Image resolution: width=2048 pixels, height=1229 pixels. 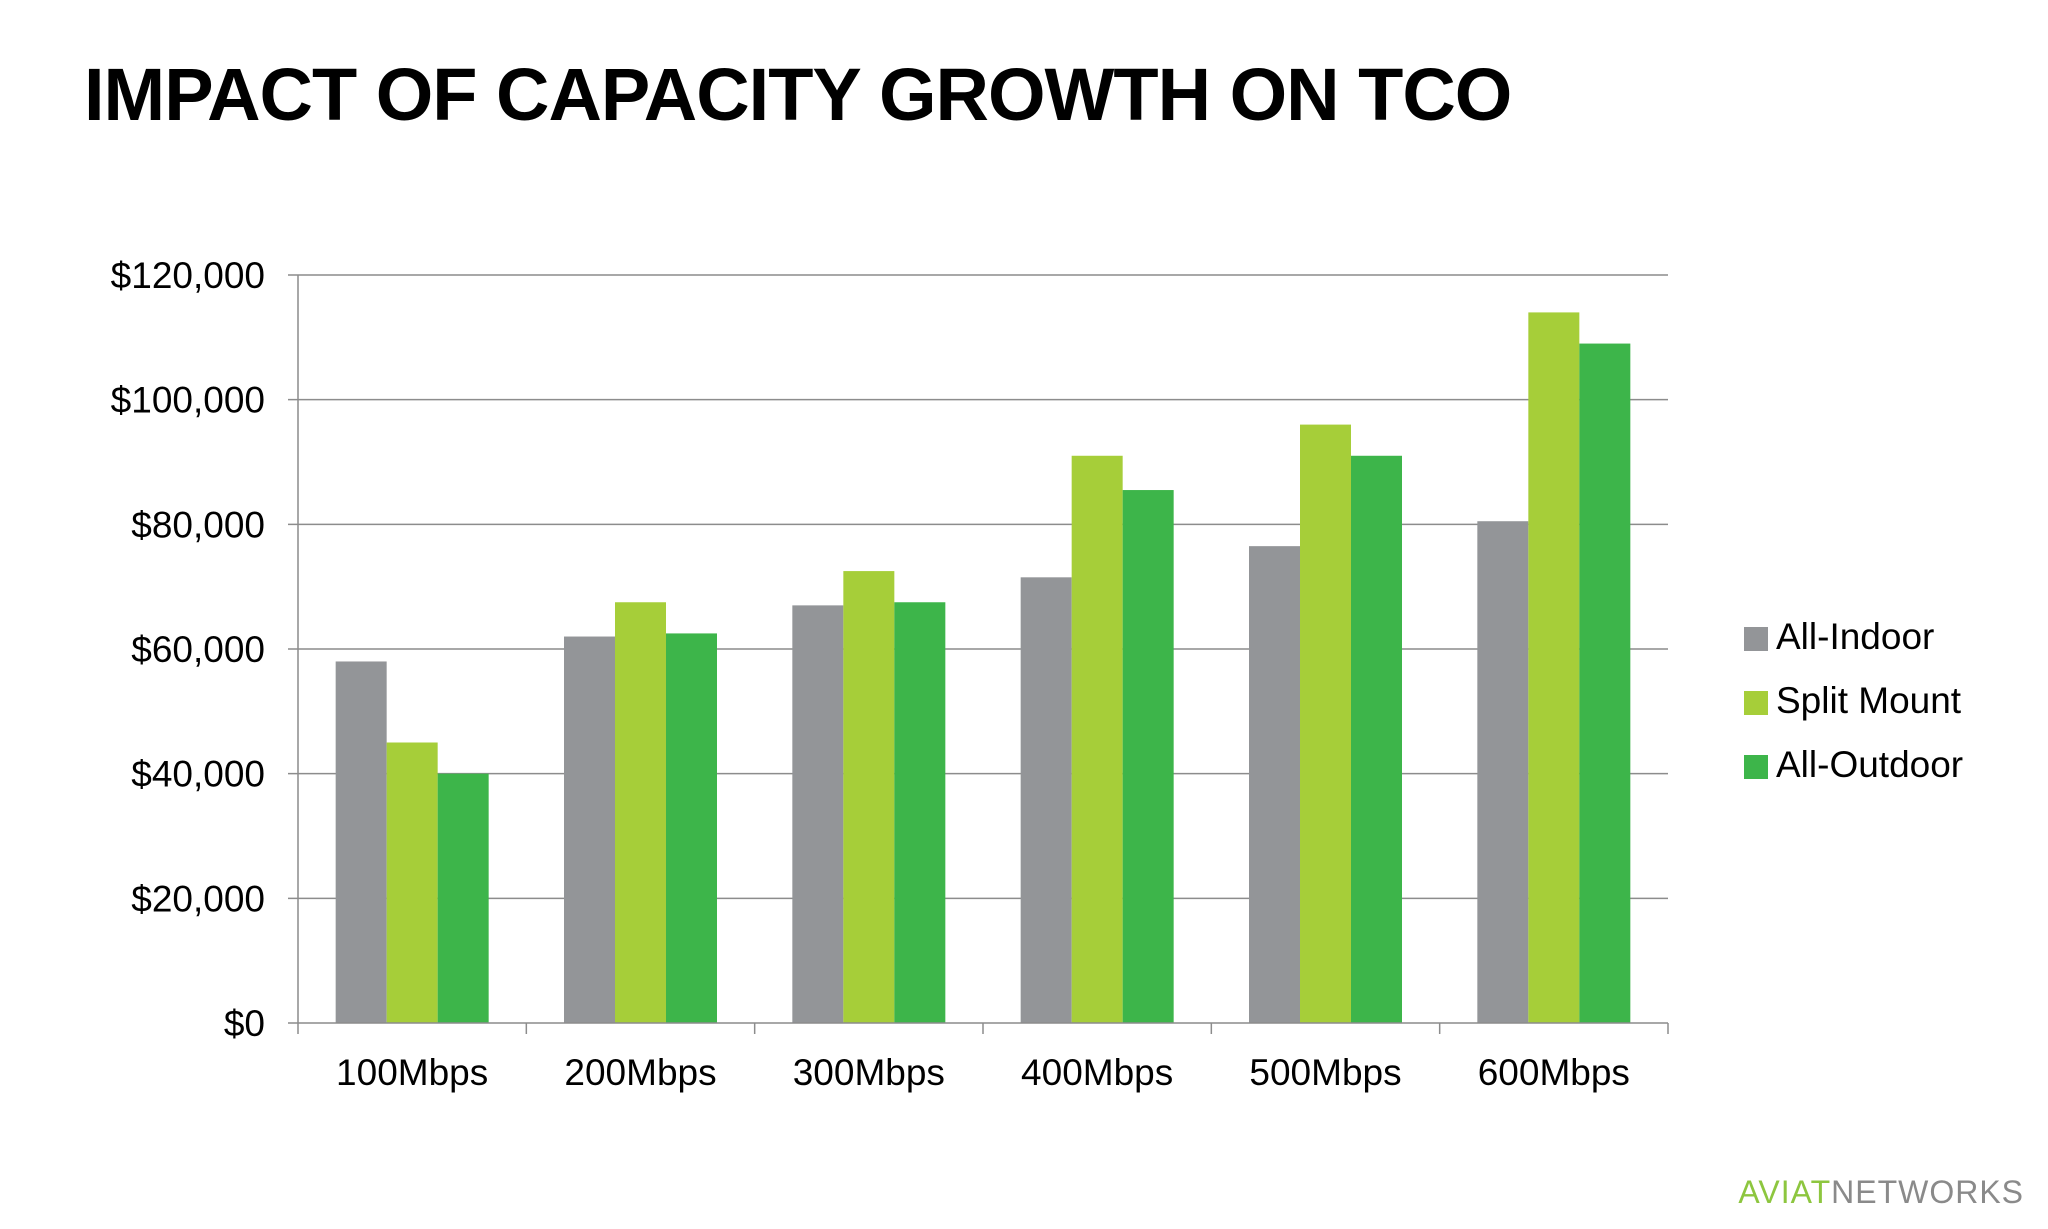 I want to click on company-logo: AVIATNETWORKS, so click(x=1881, y=1192).